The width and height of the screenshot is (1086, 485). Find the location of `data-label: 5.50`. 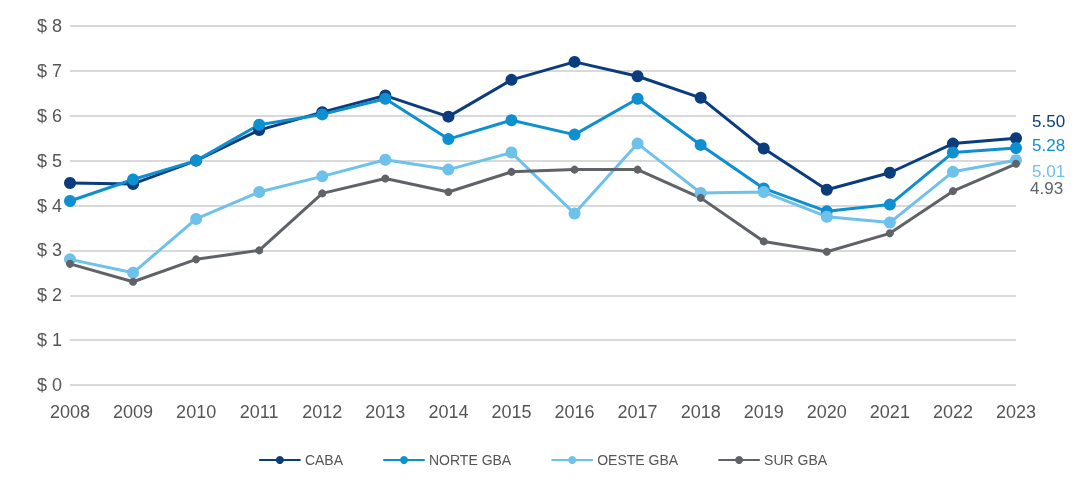

data-label: 5.50 is located at coordinates (1049, 121).